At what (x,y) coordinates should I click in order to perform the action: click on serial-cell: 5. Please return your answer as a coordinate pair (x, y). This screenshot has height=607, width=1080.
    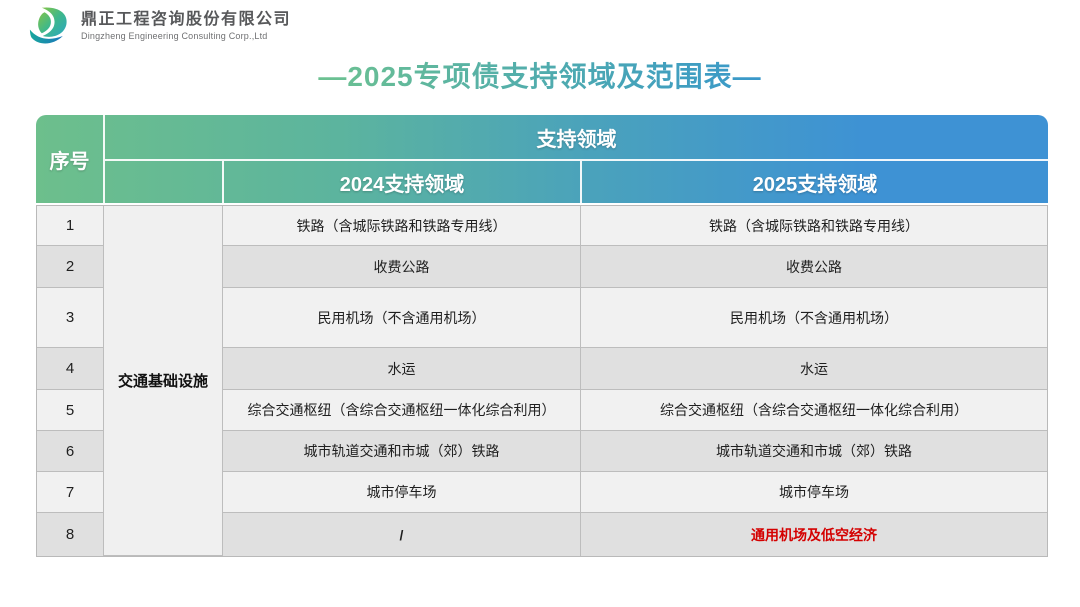
    Looking at the image, I should click on (70, 410).